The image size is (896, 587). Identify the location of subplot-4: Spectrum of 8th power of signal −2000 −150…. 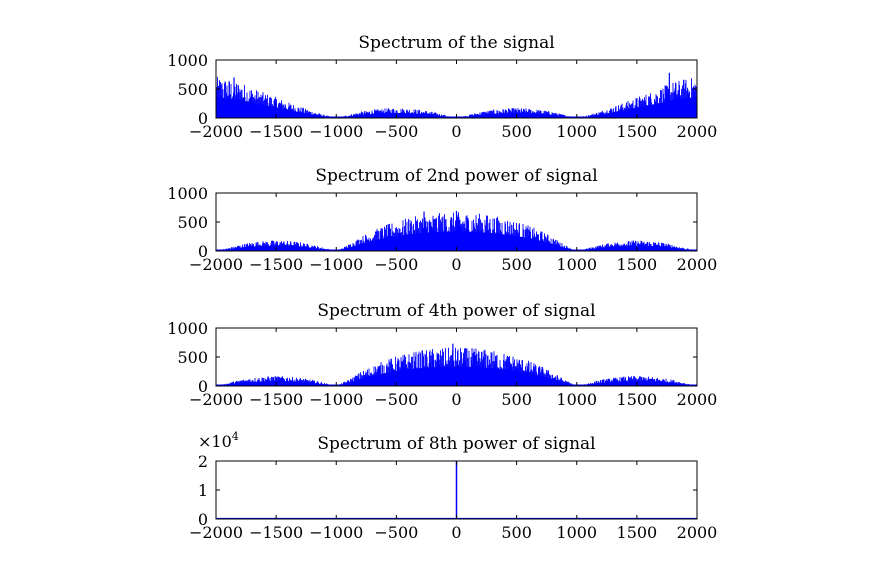
(453, 486).